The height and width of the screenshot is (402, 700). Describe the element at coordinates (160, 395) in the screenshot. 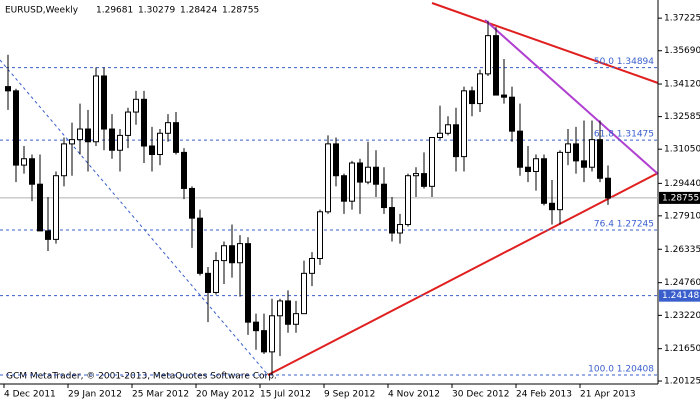

I see `x-tick-label: 25 Mar 2012` at that location.